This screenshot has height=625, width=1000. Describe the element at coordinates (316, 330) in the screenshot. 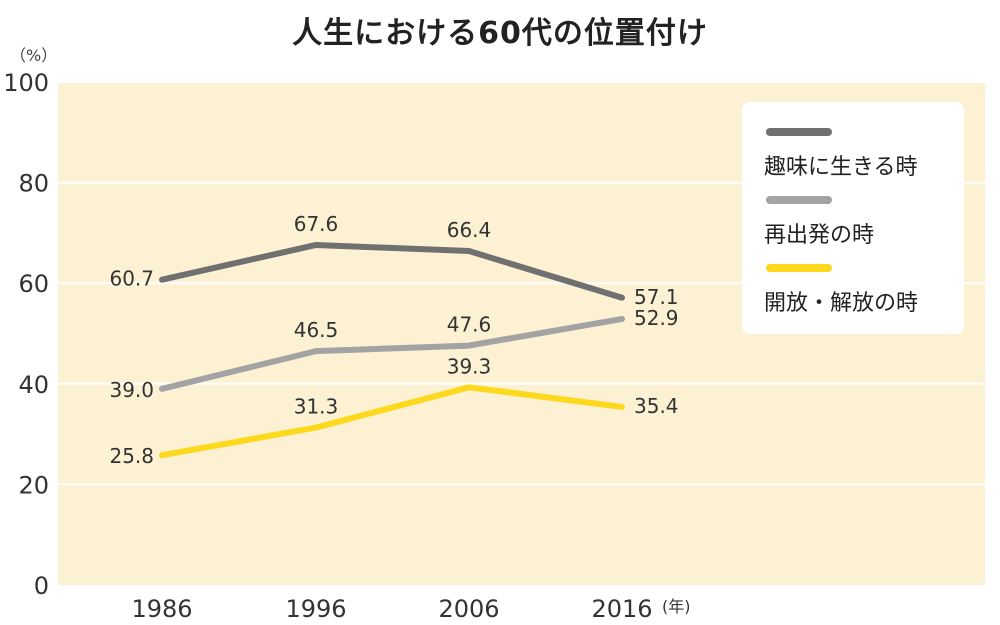

I see `data-label-restart-1996: 46.5` at that location.